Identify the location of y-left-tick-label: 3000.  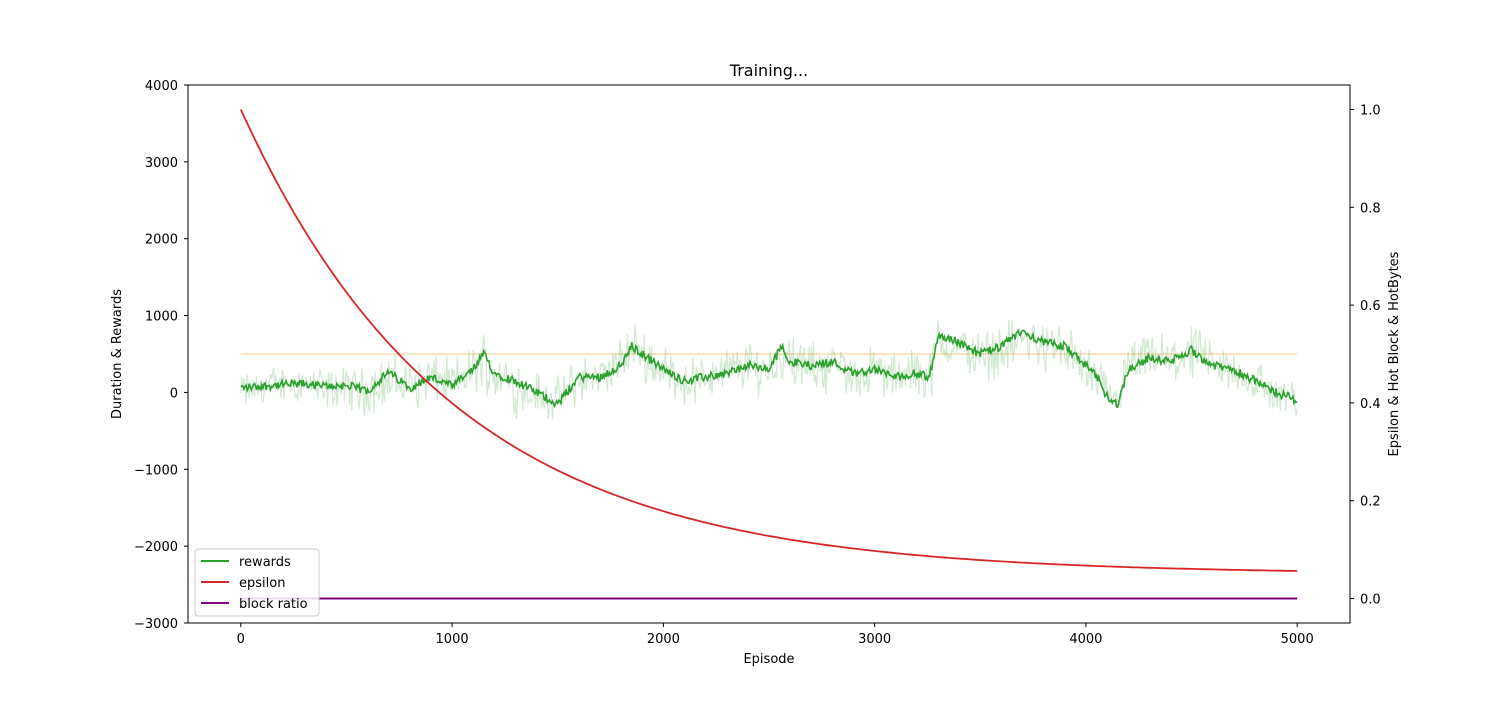
(161, 163).